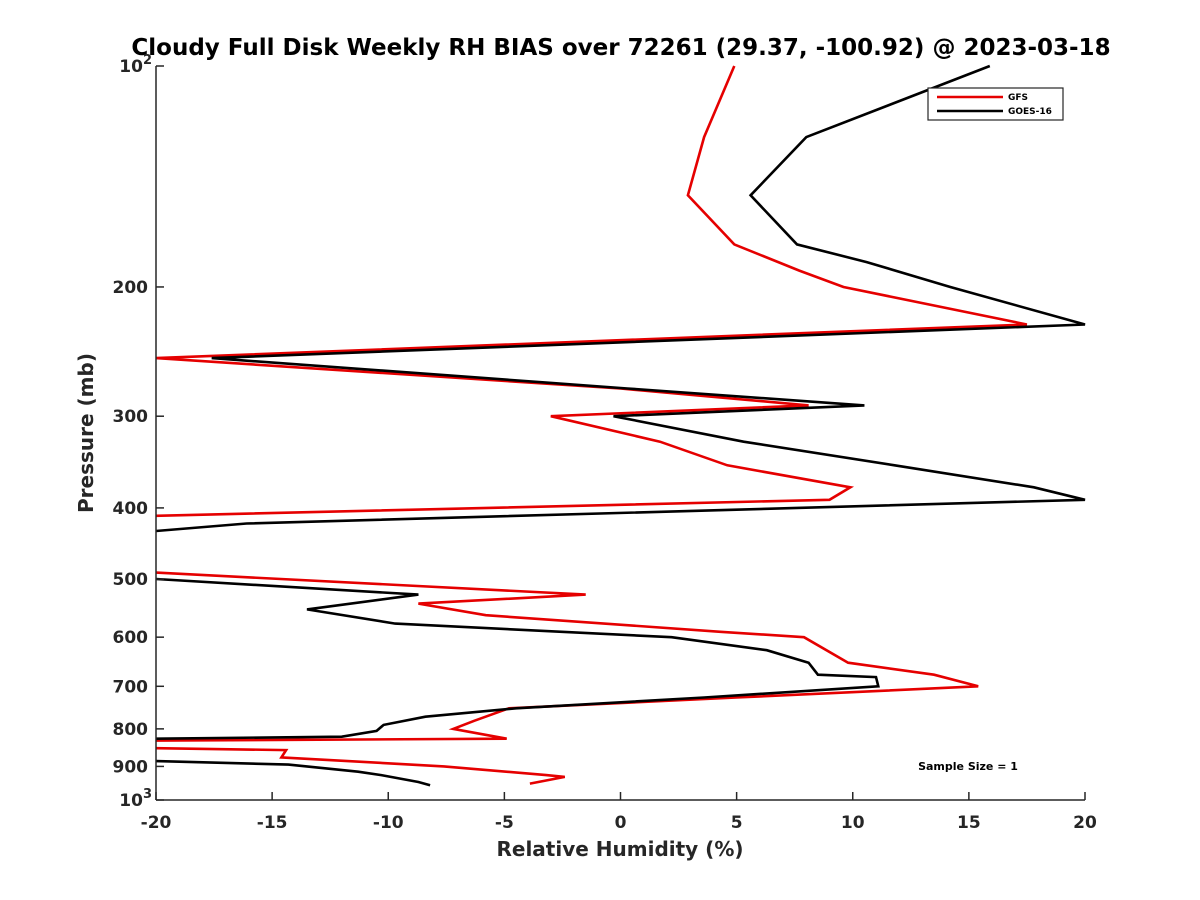 The width and height of the screenshot is (1200, 900). I want to click on legend-label-gfs: GFS, so click(1018, 98).